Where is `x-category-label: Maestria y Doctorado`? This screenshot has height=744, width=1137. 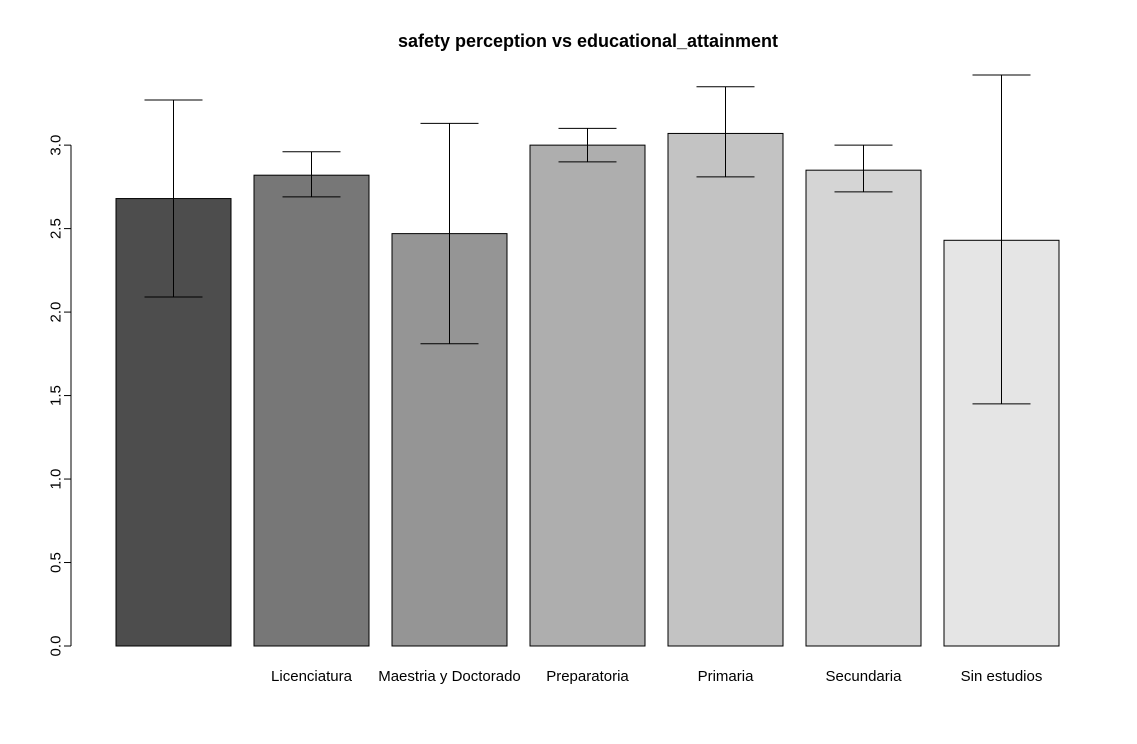
x-category-label: Maestria y Doctorado is located at coordinates (449, 676).